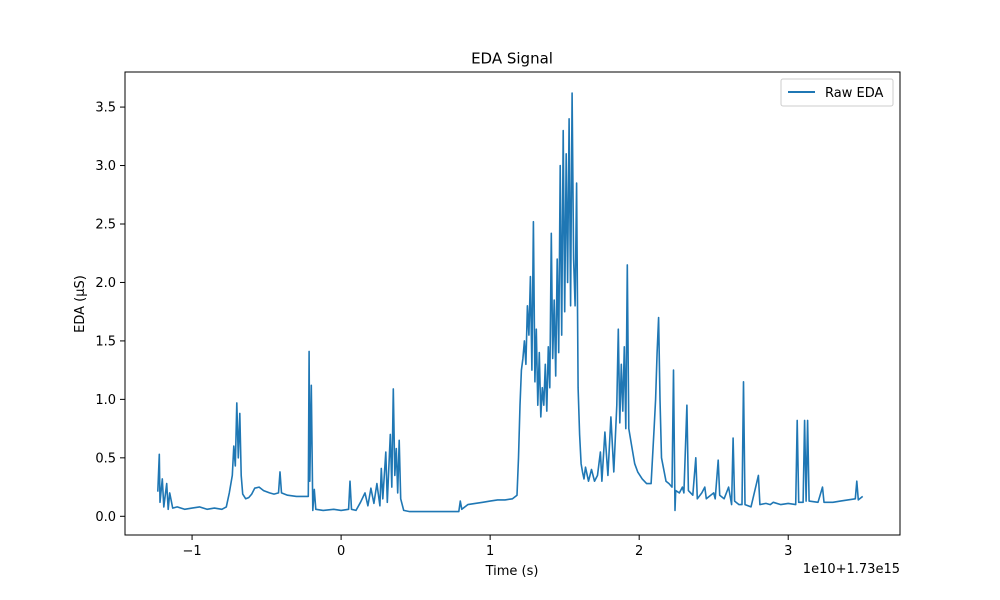  What do you see at coordinates (341, 551) in the screenshot?
I see `x-tick-label: 0` at bounding box center [341, 551].